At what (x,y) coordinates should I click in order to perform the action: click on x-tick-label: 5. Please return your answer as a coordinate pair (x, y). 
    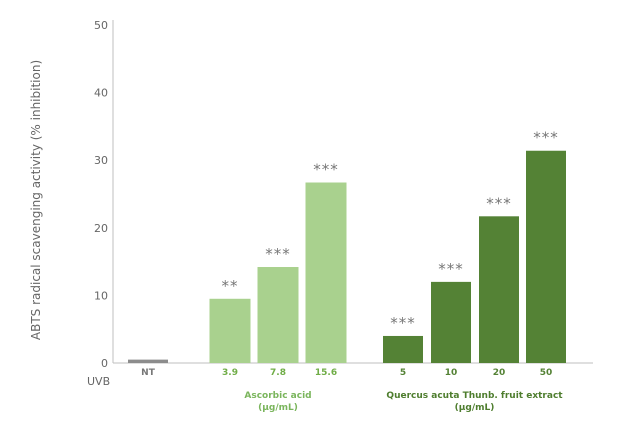
    Looking at the image, I should click on (403, 373).